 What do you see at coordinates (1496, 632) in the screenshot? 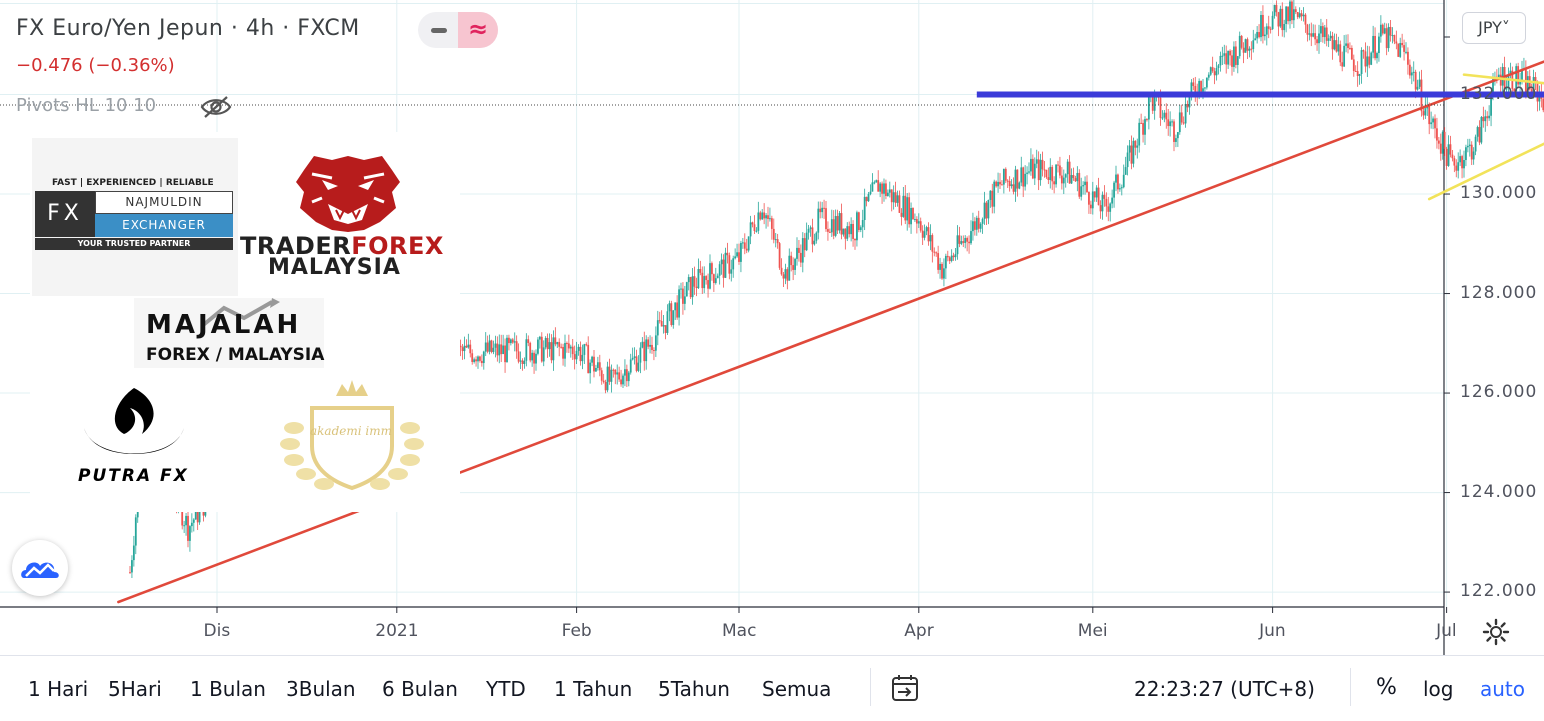
I see `settings-gear-icon` at bounding box center [1496, 632].